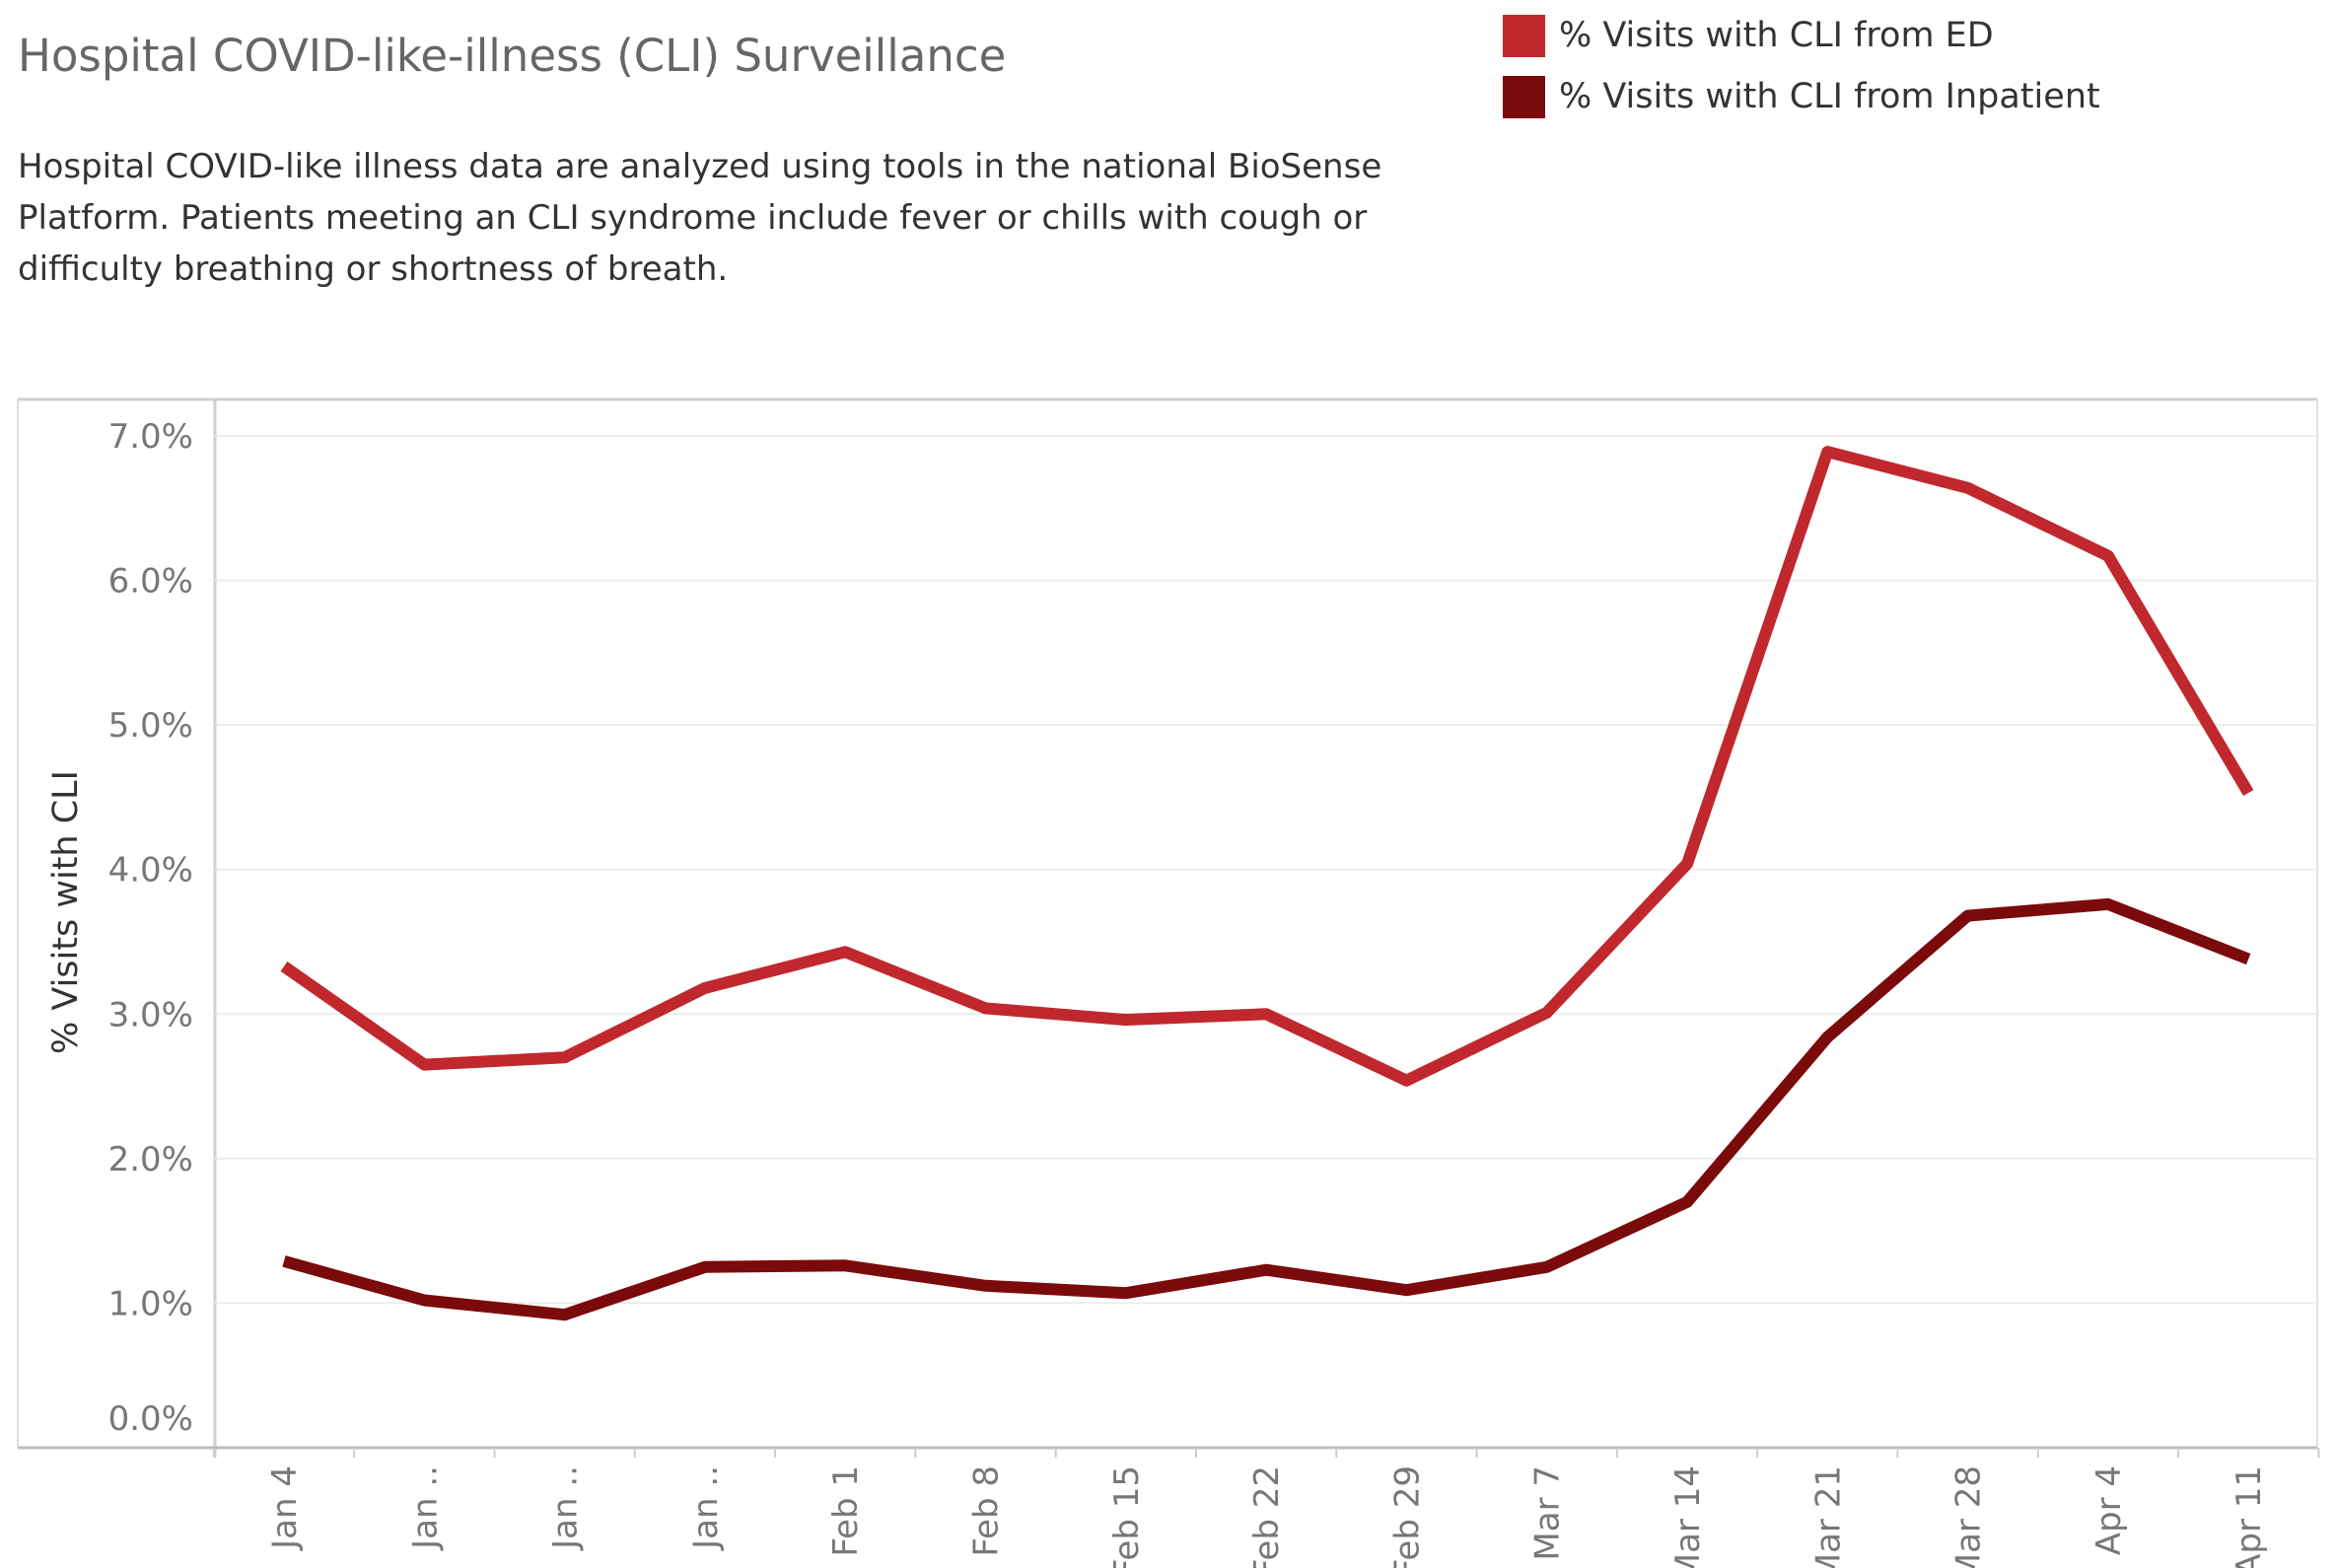 The image size is (2335, 1568). What do you see at coordinates (151, 1303) in the screenshot?
I see `y-tick-label: 1.0%` at bounding box center [151, 1303].